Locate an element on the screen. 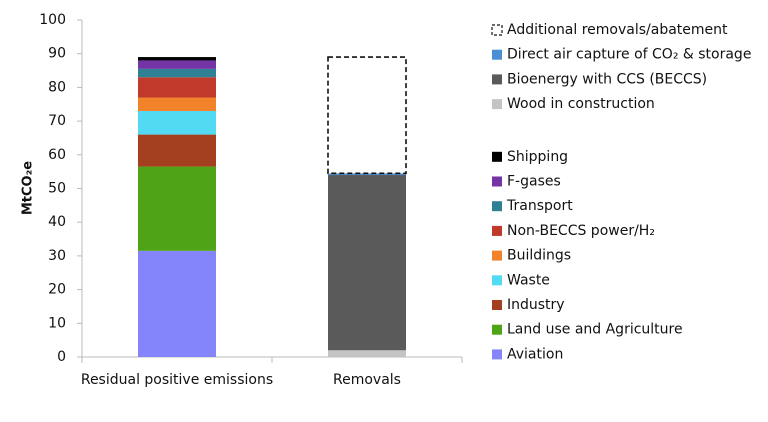 This screenshot has width=768, height=422. y-tick-label: 0 is located at coordinates (61, 357).